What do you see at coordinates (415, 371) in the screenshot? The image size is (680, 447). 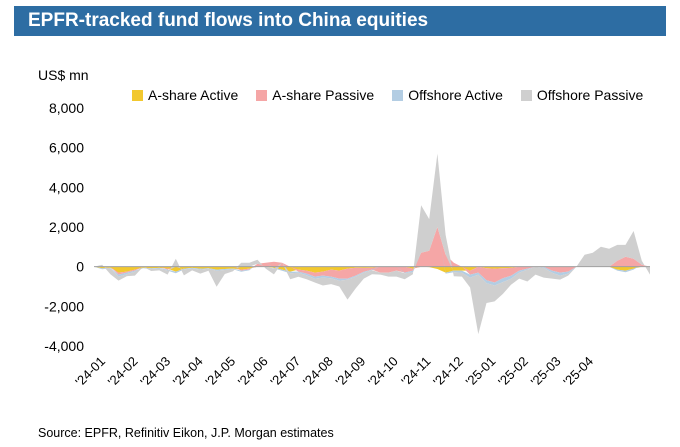 I see `x-tick-label: '24-11` at bounding box center [415, 371].